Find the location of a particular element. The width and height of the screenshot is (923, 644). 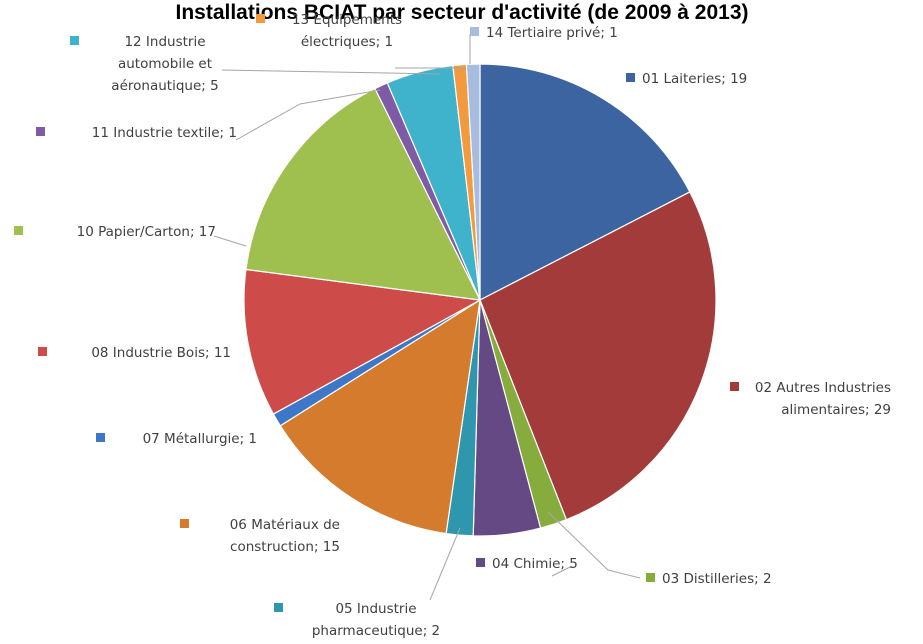

slice-label-8: 08 Industrie Bois; 11 is located at coordinates (161, 353).